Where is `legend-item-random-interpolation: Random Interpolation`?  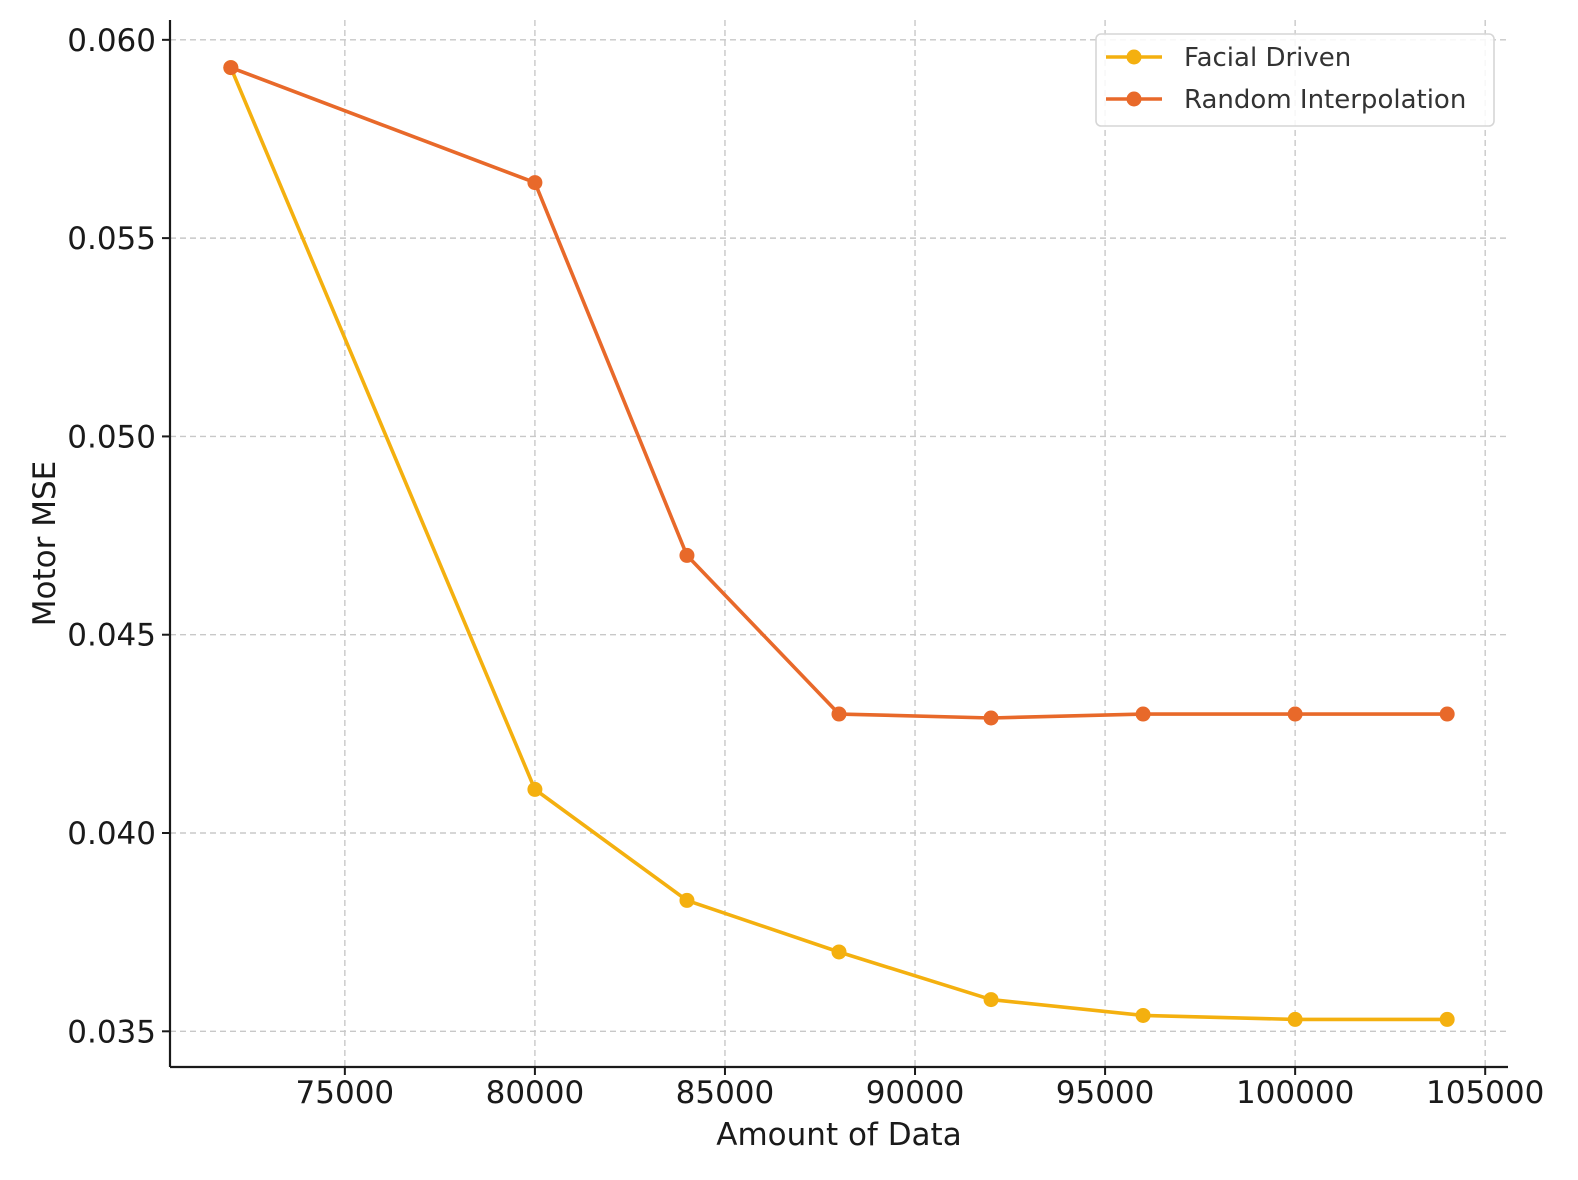 legend-item-random-interpolation: Random Interpolation is located at coordinates (1286, 100).